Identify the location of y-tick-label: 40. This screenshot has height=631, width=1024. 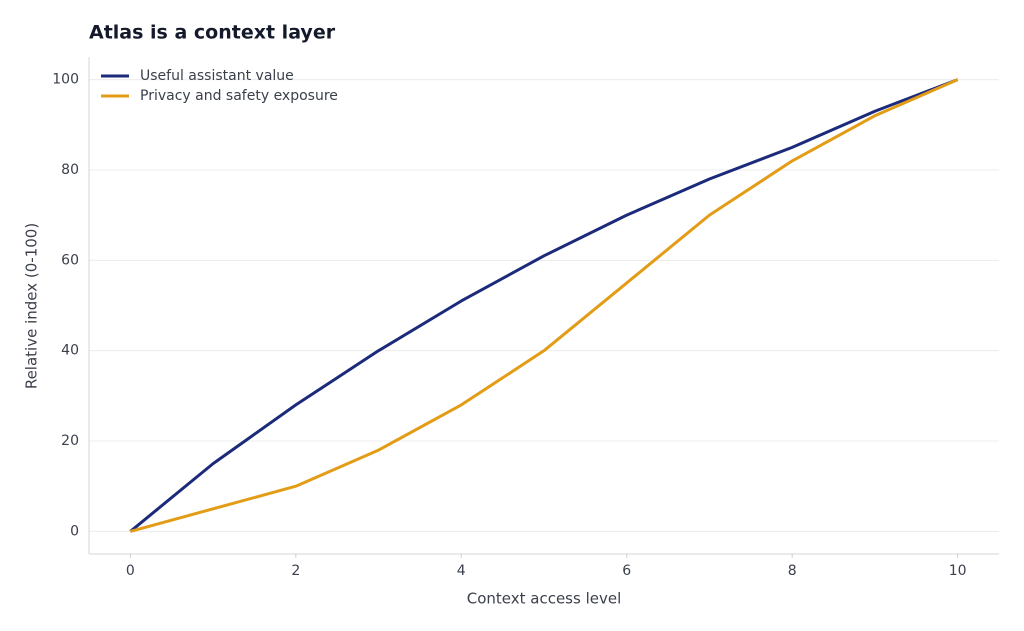
(70, 351).